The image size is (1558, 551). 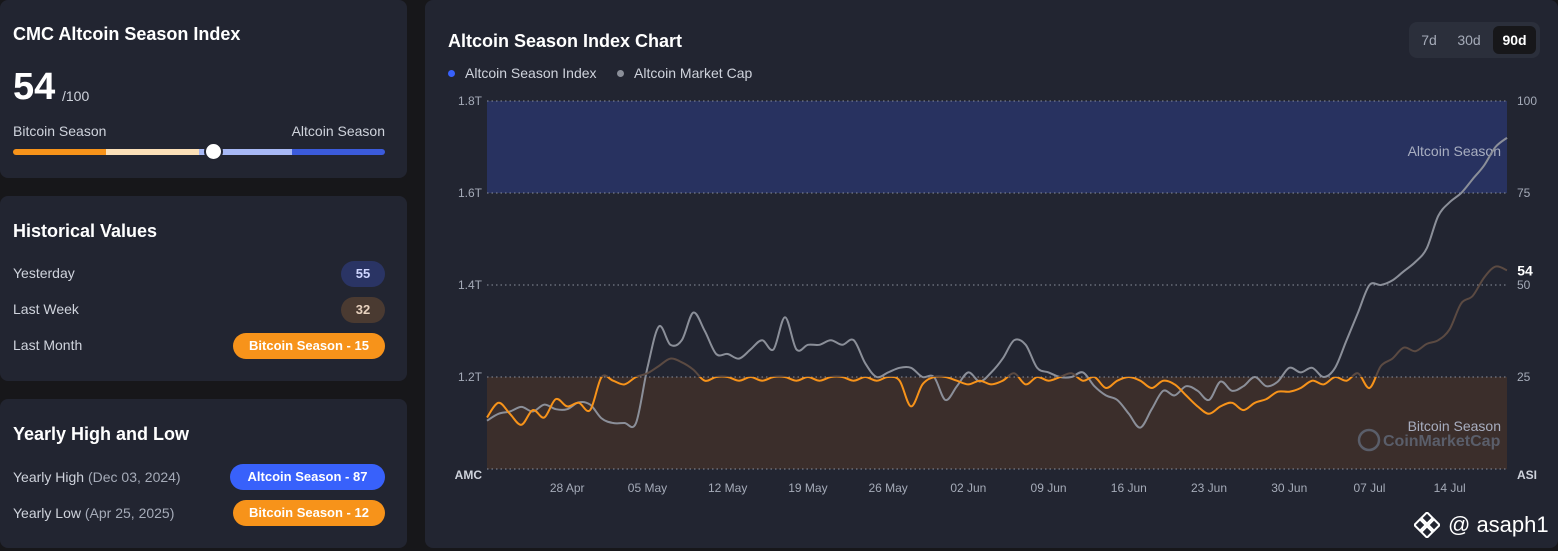 I want to click on yearly-low-text: Yearly Low, so click(x=47, y=513).